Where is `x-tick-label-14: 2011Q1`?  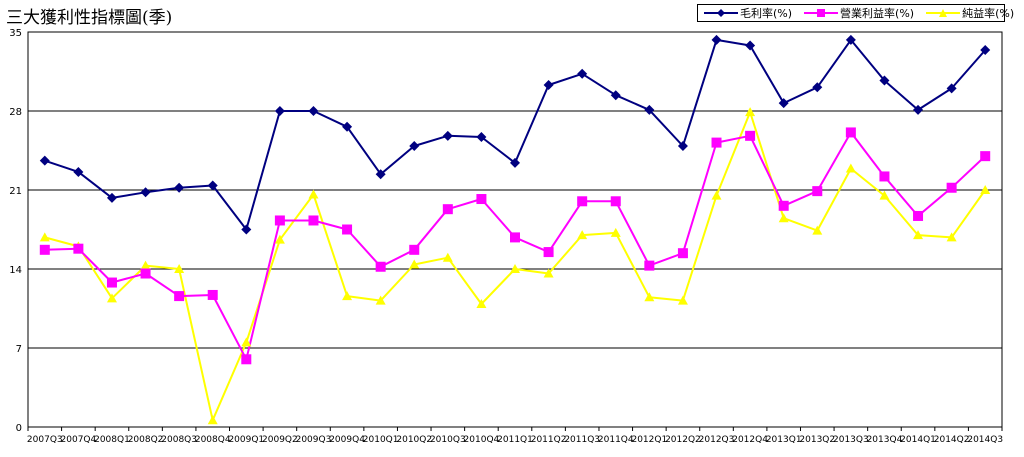 x-tick-label-14: 2011Q1 is located at coordinates (515, 440).